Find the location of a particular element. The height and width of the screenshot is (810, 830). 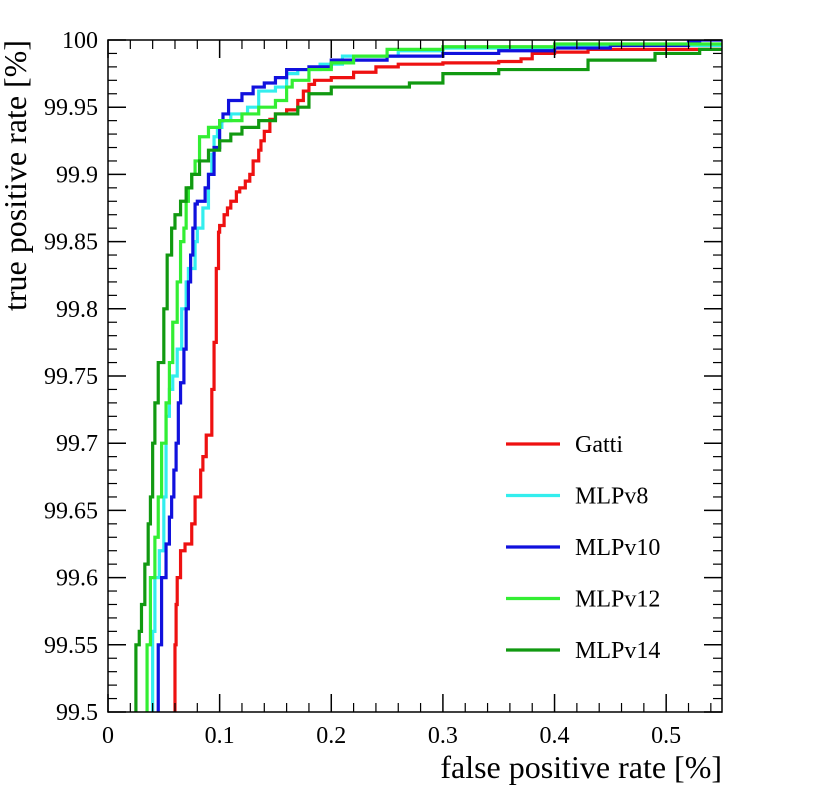

y-tick-label: 99.8 is located at coordinates (77, 310).